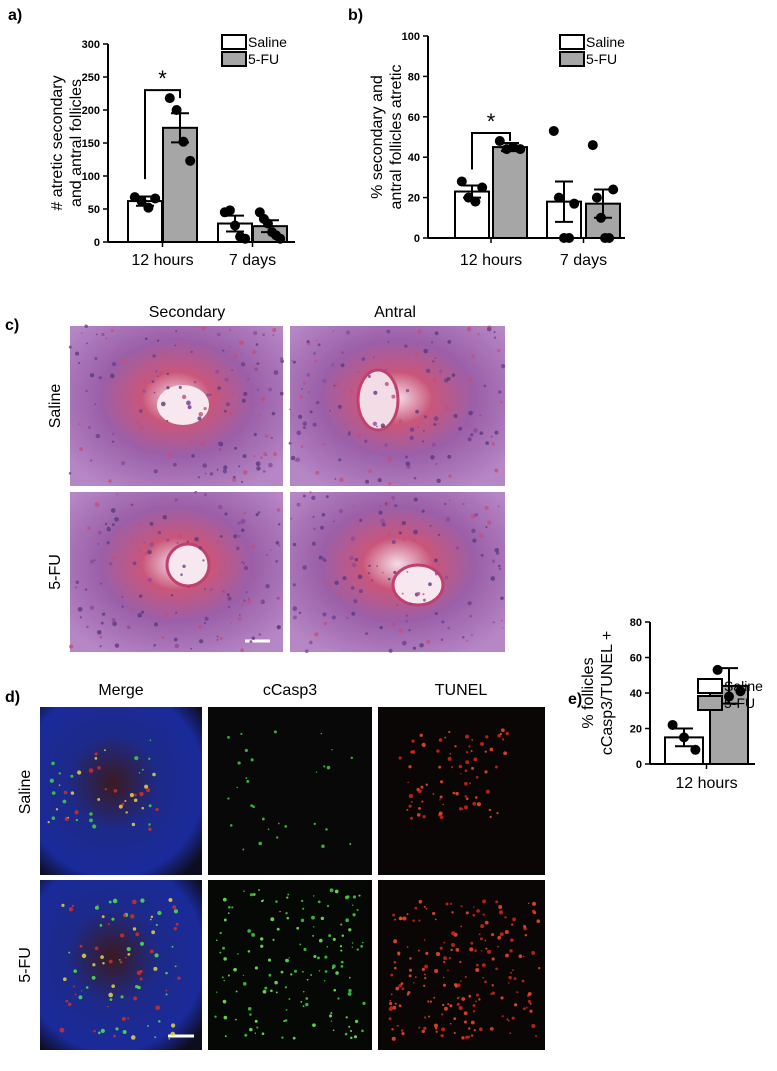  What do you see at coordinates (55, 572) in the screenshot?
I see `row-label: 5-FU` at bounding box center [55, 572].